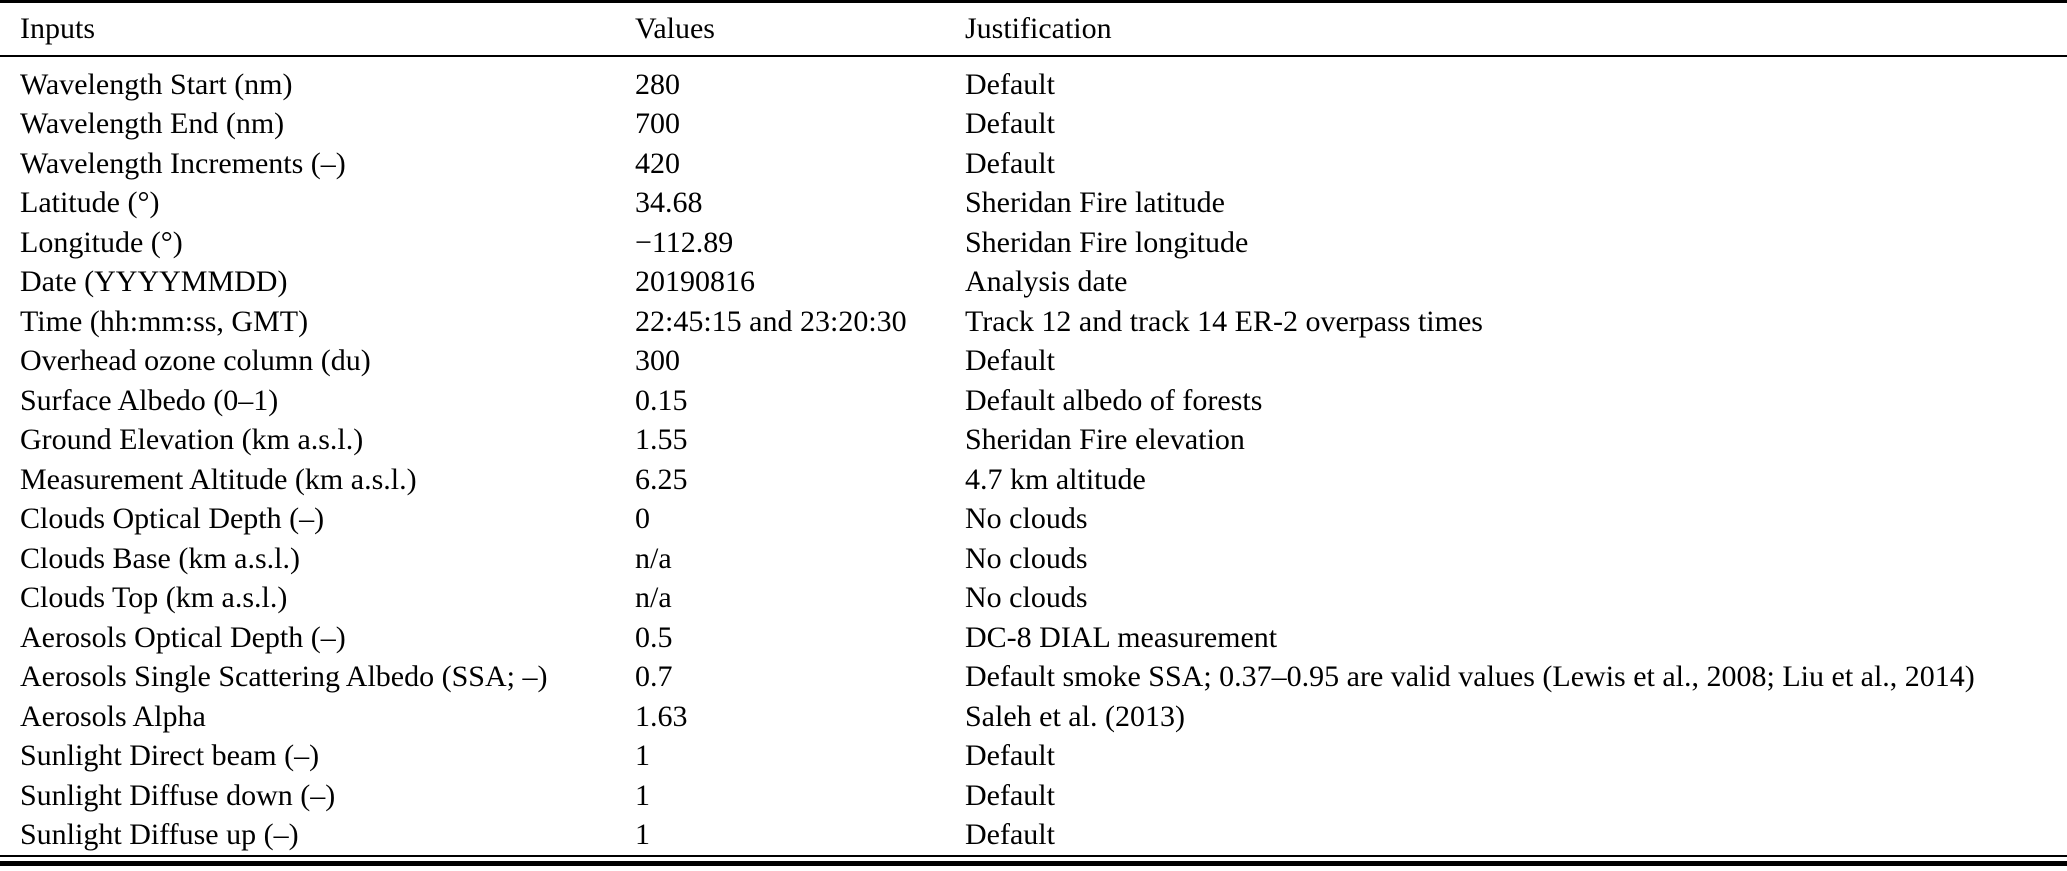 The width and height of the screenshot is (2067, 871). What do you see at coordinates (684, 242) in the screenshot?
I see `value-cell: −112.89` at bounding box center [684, 242].